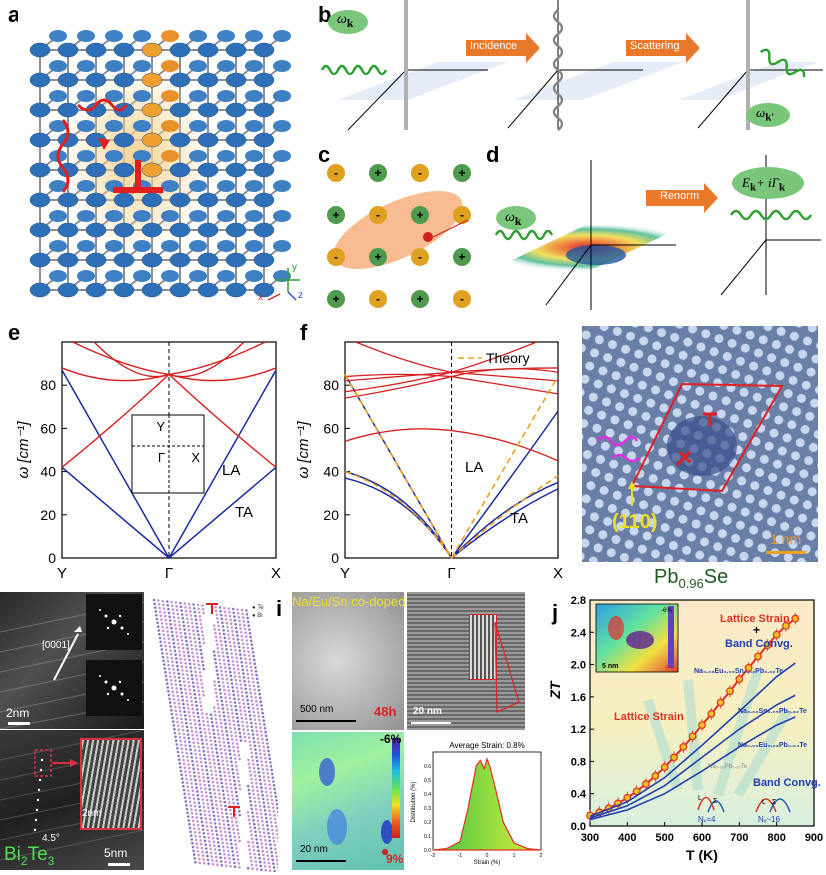 The width and height of the screenshot is (826, 875). What do you see at coordinates (541, 856) in the screenshot?
I see `i-hist-xtick: 2` at bounding box center [541, 856].